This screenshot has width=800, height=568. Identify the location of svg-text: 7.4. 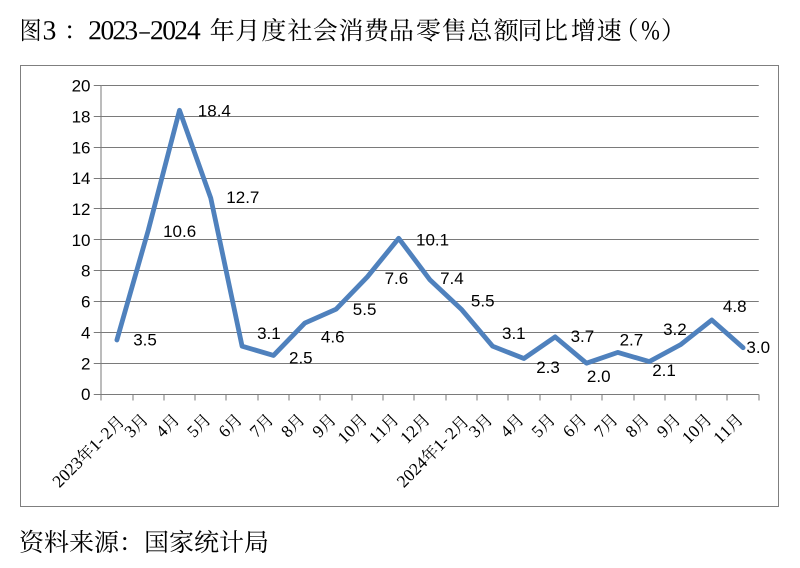
(452, 278).